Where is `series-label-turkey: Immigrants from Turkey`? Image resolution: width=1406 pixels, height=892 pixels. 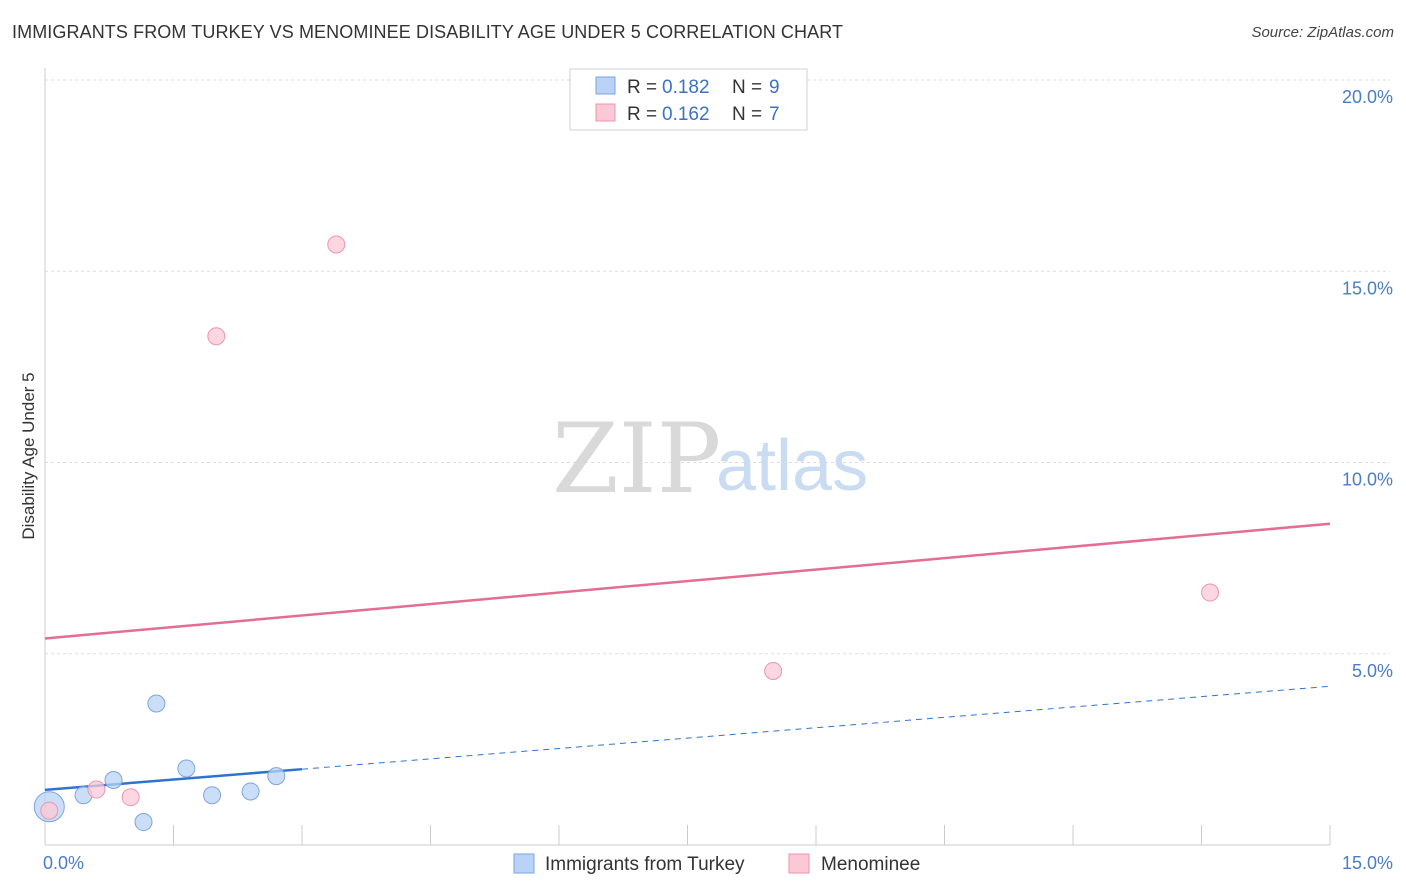
series-label-turkey: Immigrants from Turkey is located at coordinates (645, 864).